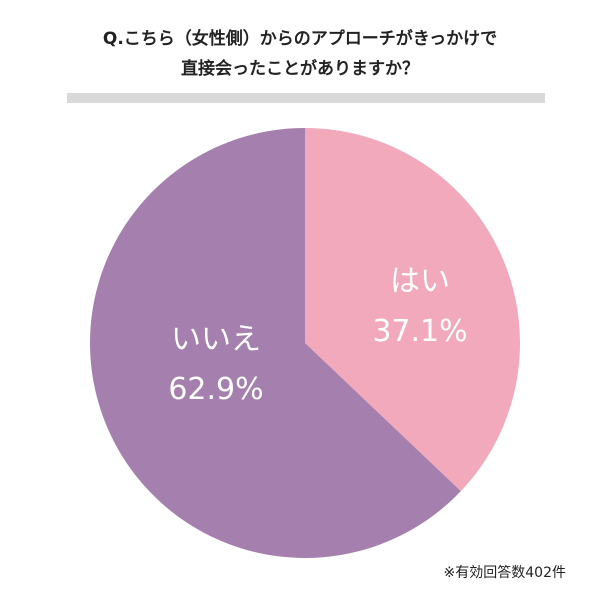 This screenshot has width=600, height=600. Describe the element at coordinates (300, 54) in the screenshot. I see `chart-title: Q.こちら（女性側）からのアプローチがきっかけで 直接会ったことがありますか？` at that location.